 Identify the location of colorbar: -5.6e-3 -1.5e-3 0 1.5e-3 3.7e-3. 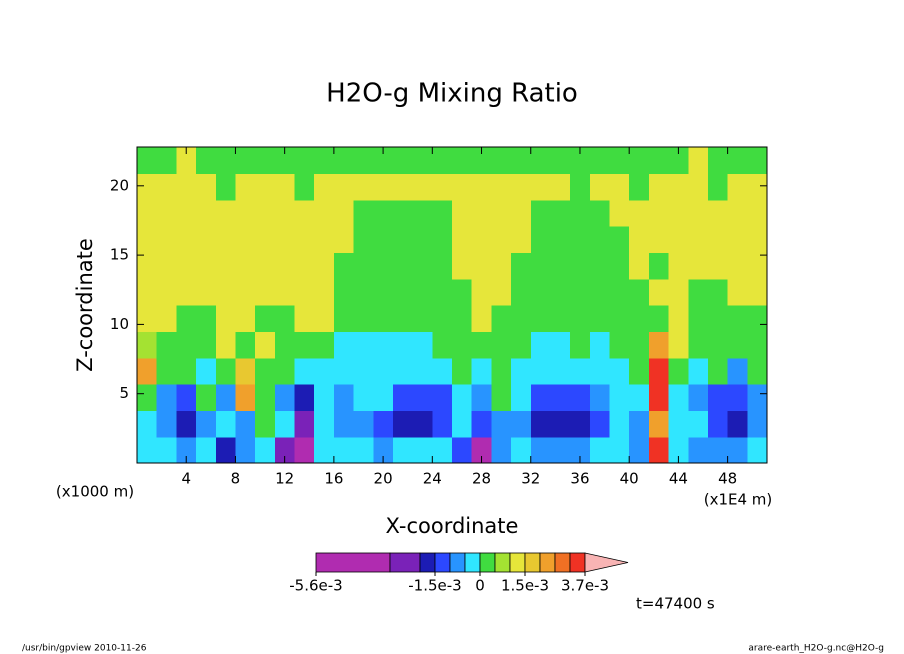
(459, 573).